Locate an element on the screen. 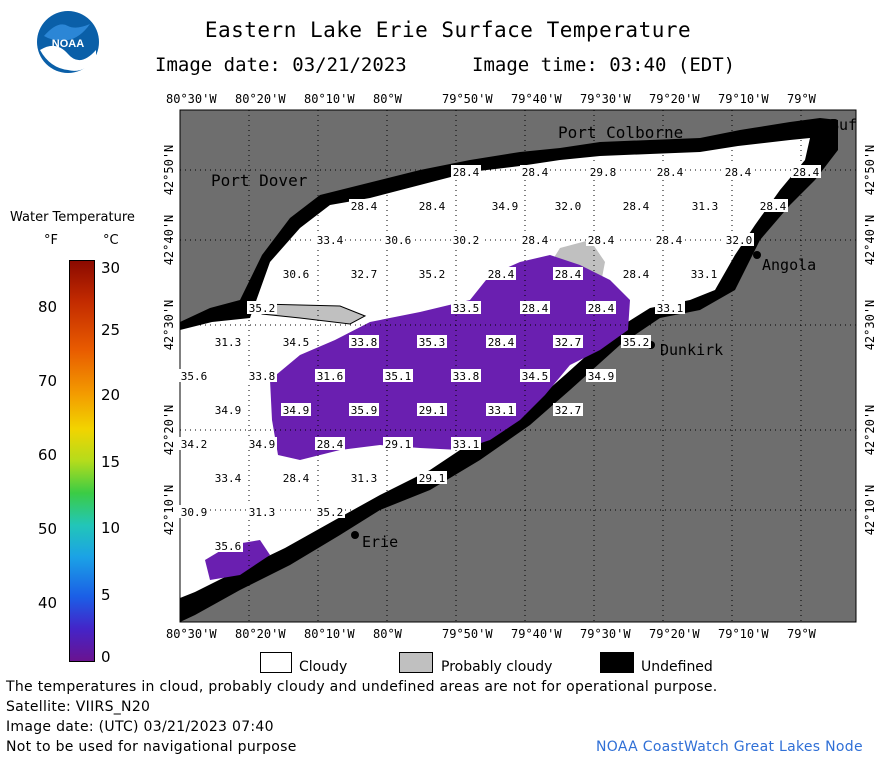  temperature-label: 33.4 is located at coordinates (330, 240).